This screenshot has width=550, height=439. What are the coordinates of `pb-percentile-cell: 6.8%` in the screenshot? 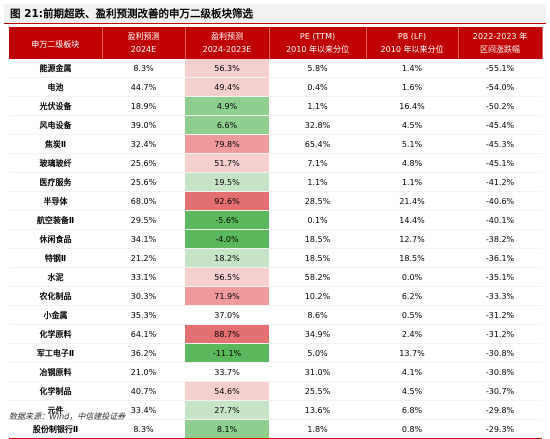 It's located at (412, 410).